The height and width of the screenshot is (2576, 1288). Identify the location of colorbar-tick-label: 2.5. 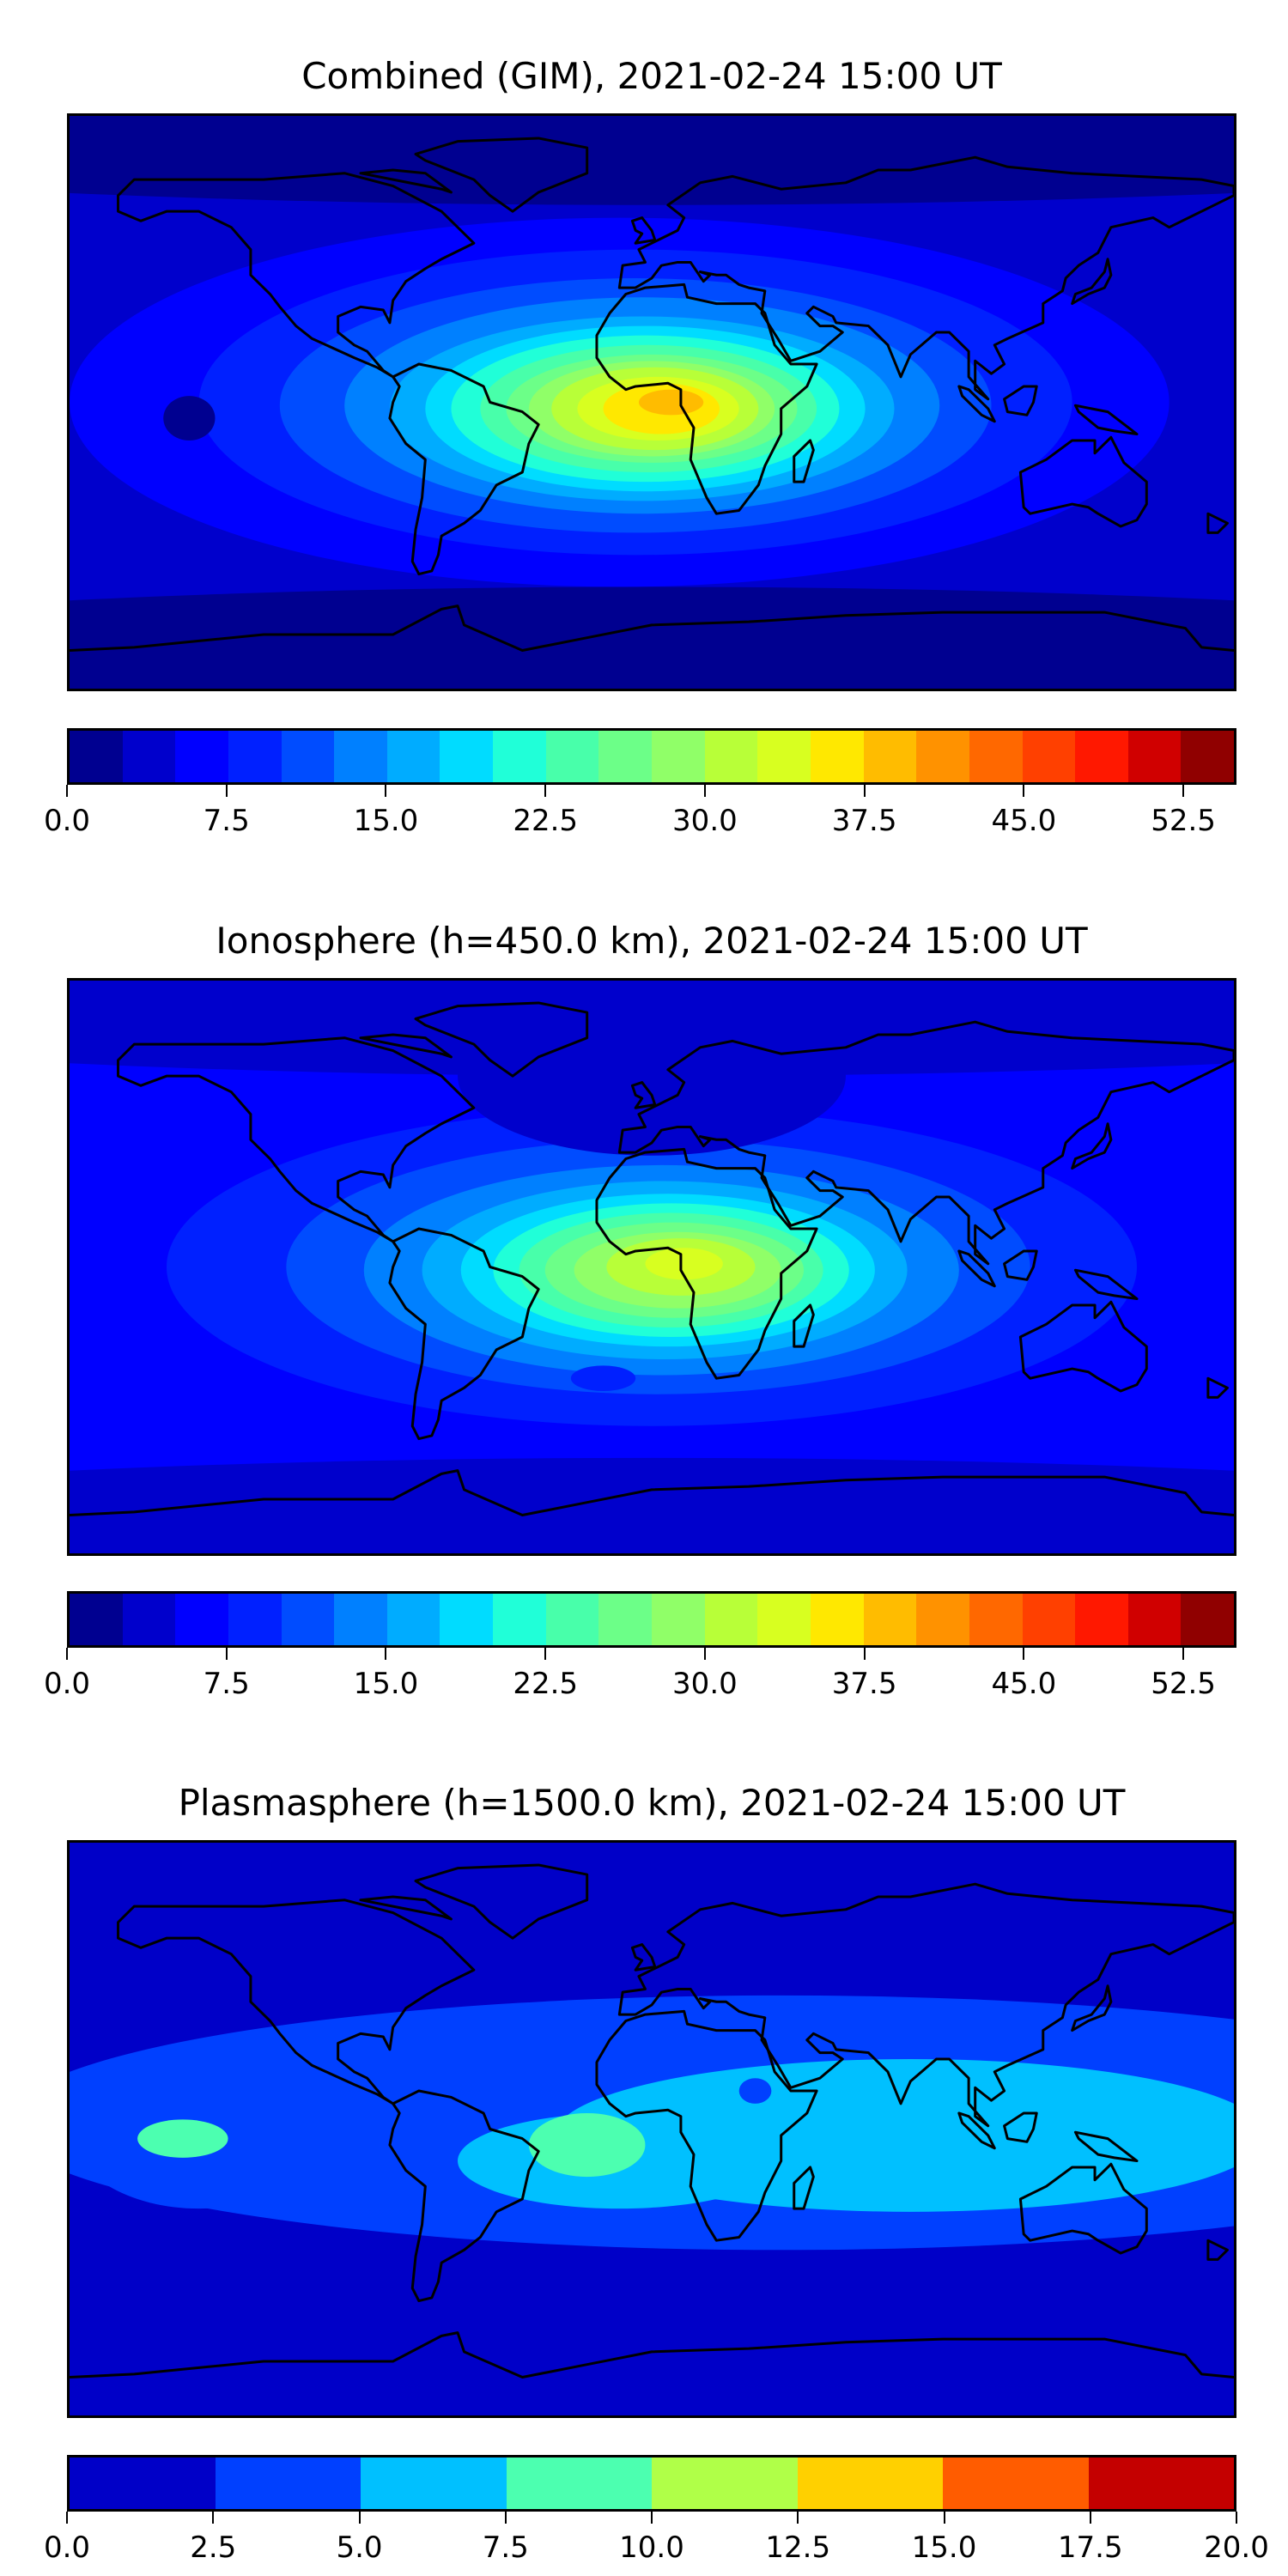
(213, 2547).